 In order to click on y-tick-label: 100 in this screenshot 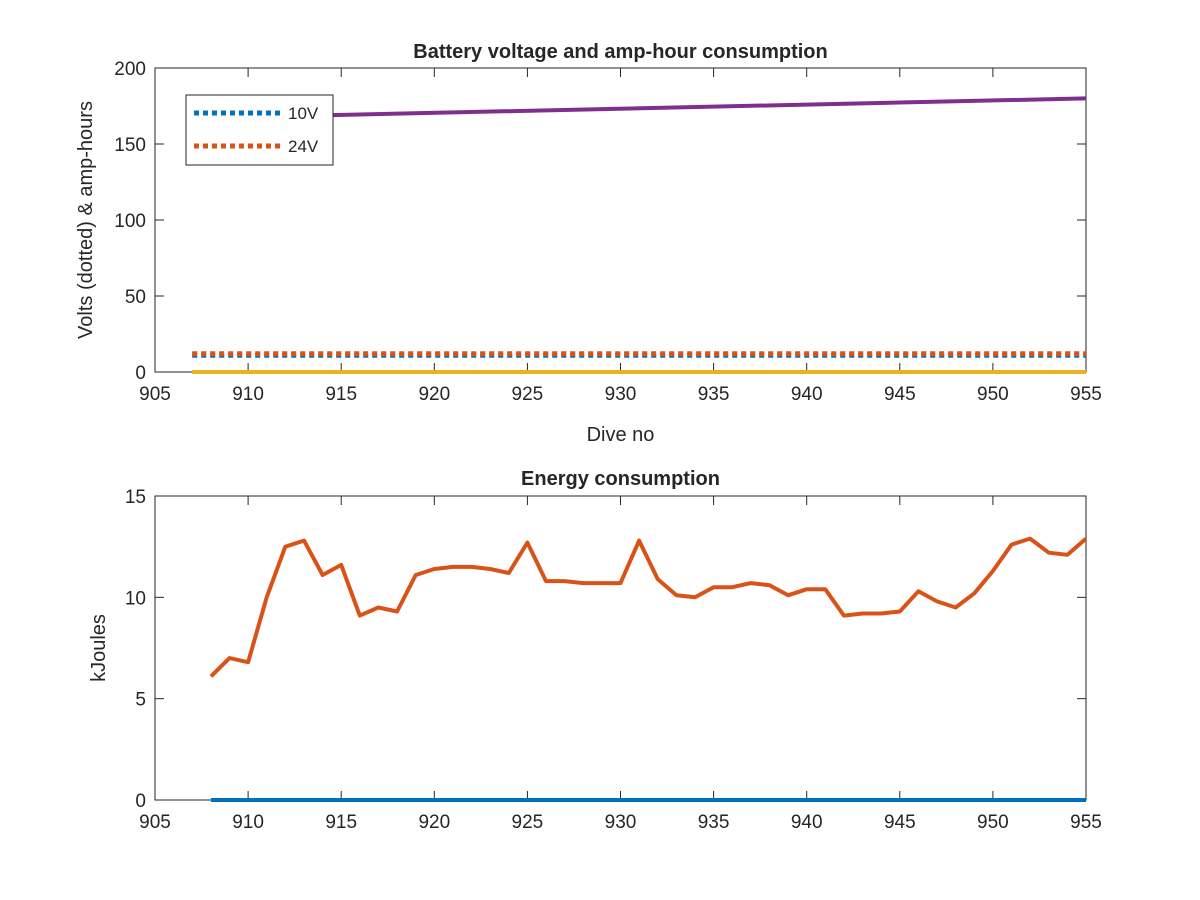, I will do `click(130, 221)`.